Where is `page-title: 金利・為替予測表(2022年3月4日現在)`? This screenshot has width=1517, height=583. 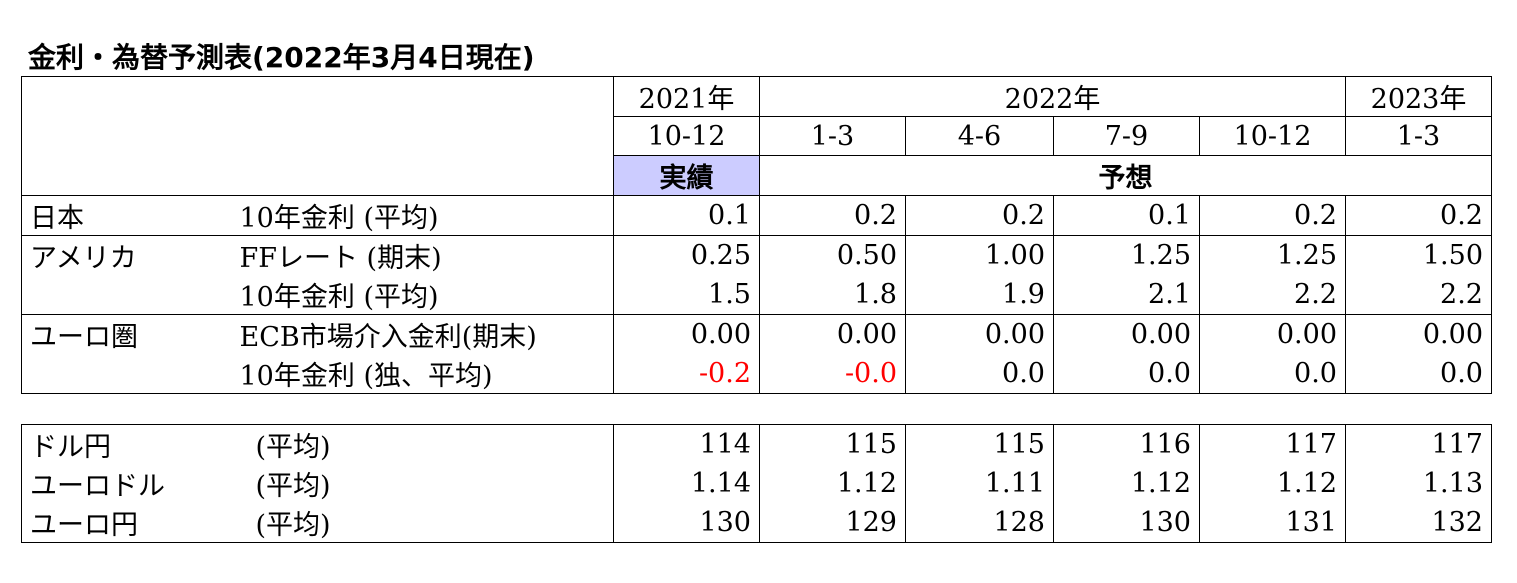 page-title: 金利・為替予測表(2022年3月4日現在) is located at coordinates (281, 57).